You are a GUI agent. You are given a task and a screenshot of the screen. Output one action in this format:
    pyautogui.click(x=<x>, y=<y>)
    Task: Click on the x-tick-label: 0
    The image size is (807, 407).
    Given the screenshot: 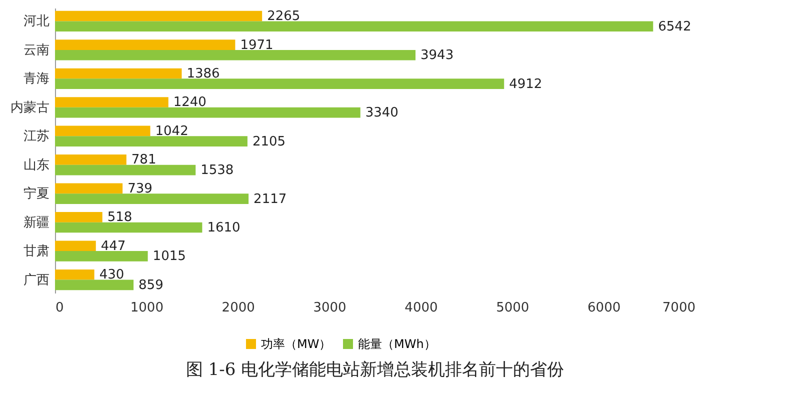 What is the action you would take?
    pyautogui.click(x=60, y=308)
    